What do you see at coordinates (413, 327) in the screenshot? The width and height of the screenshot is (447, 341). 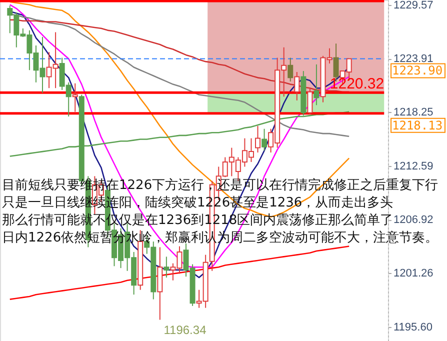 I see `y-tick-label: 1195.60` at bounding box center [413, 327].